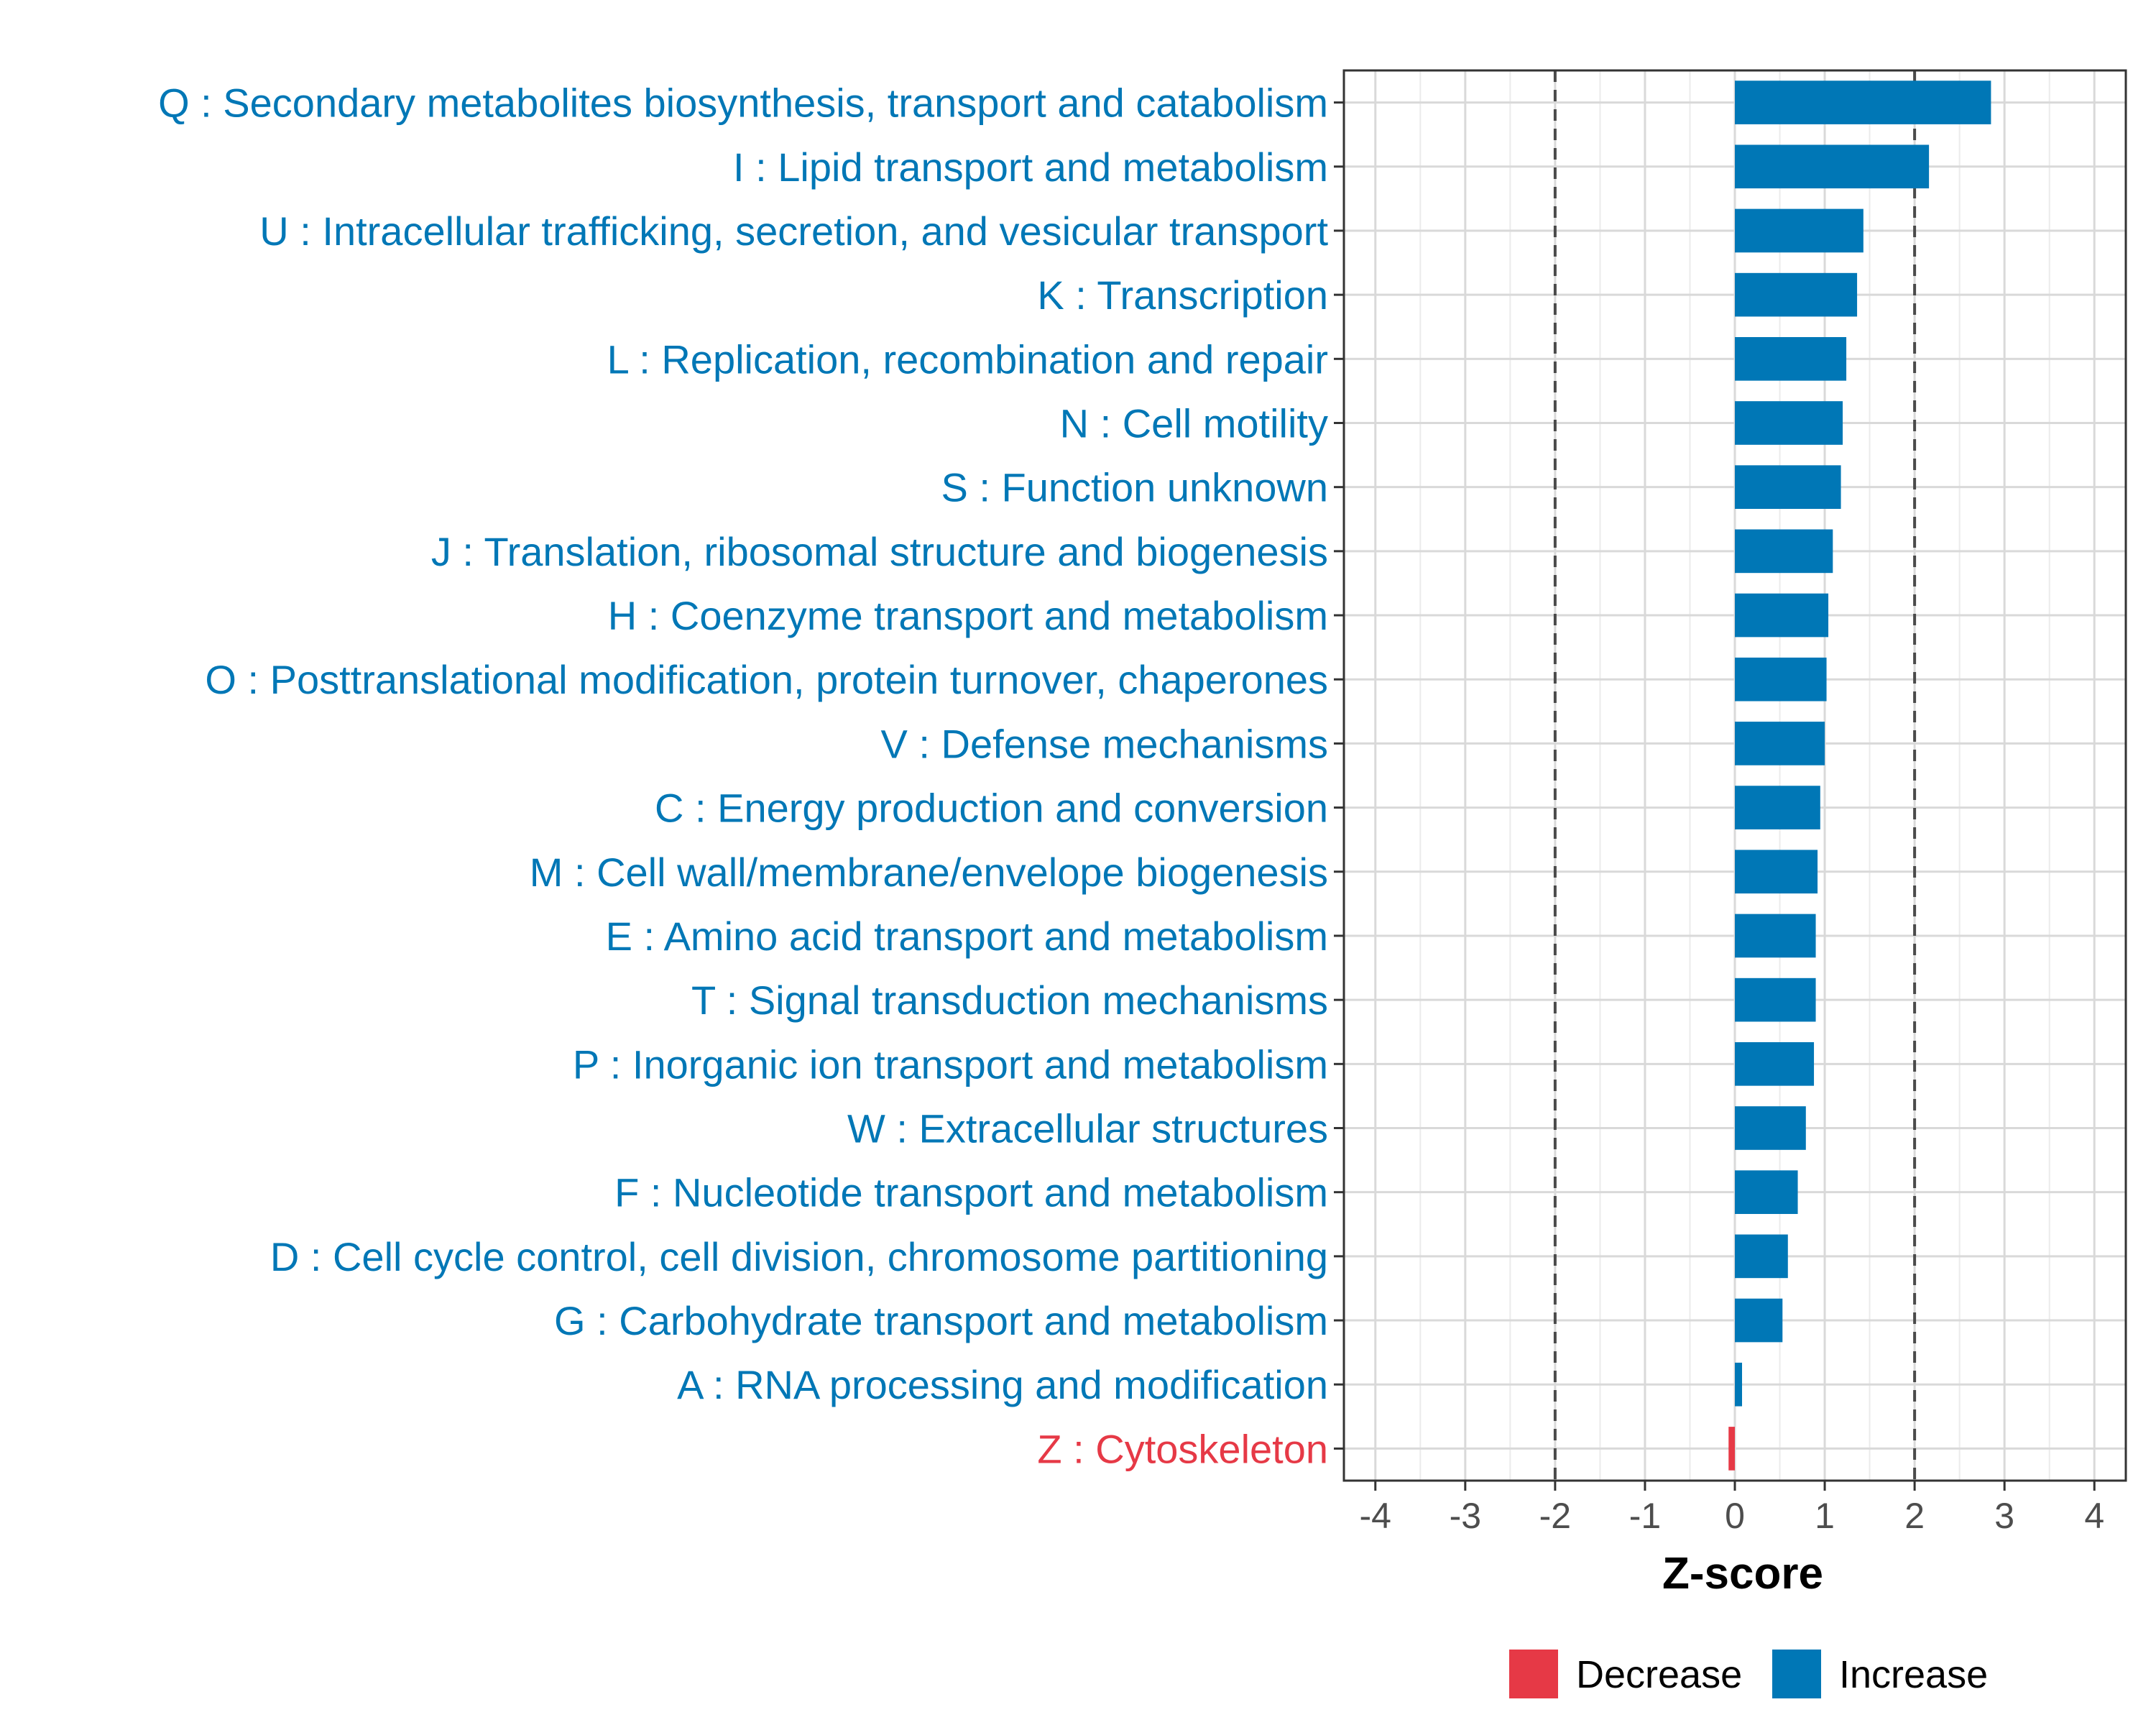 The image size is (2156, 1725). What do you see at coordinates (2094, 1516) in the screenshot?
I see `x-tick-label: 4` at bounding box center [2094, 1516].